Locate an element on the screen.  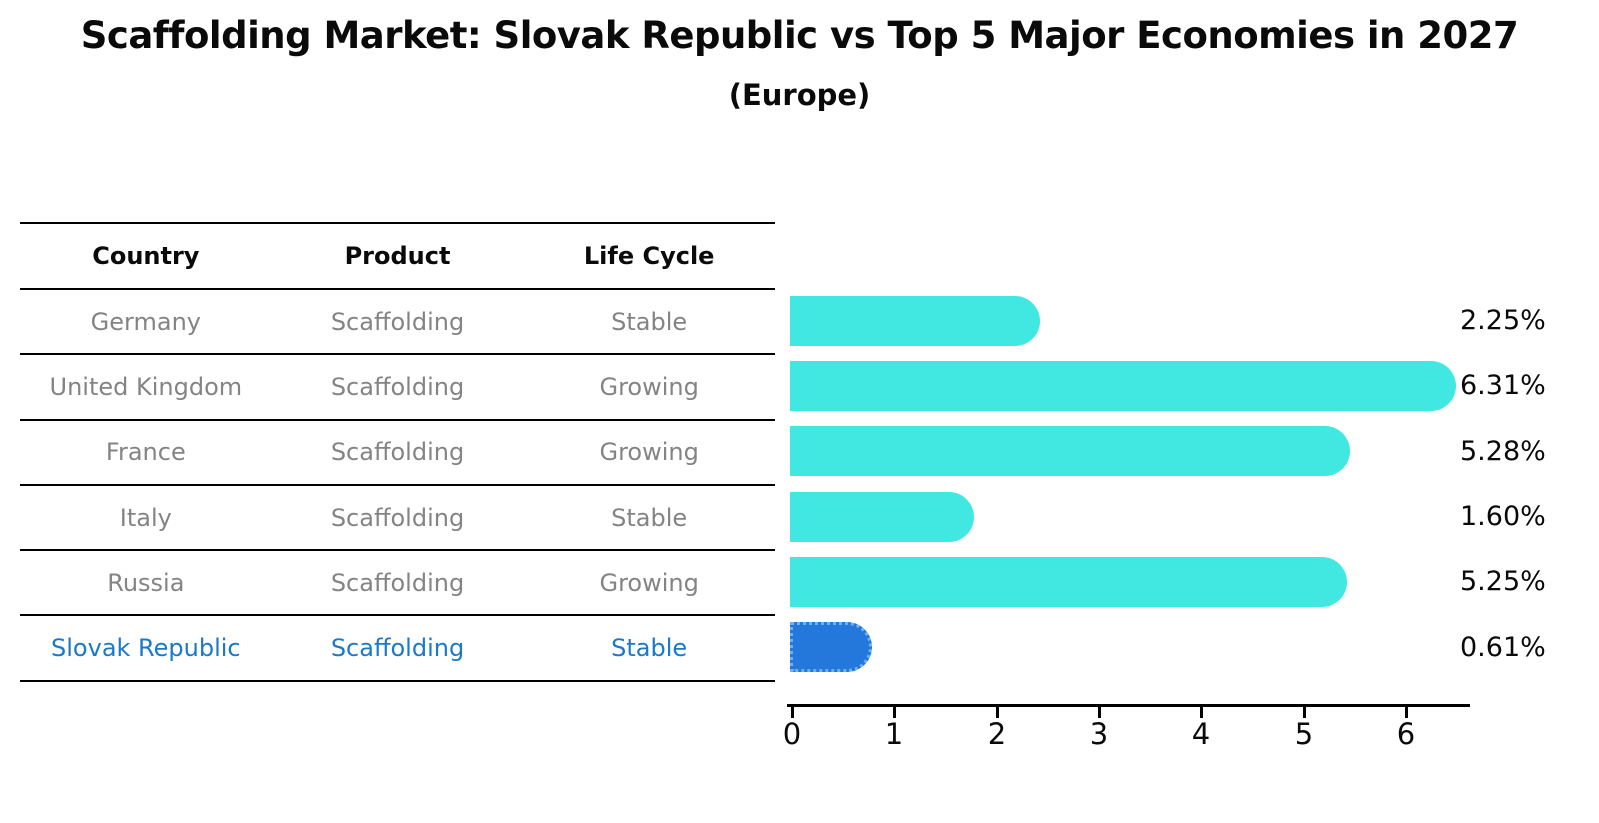
x-tick-label-0: 0 is located at coordinates (792, 734).